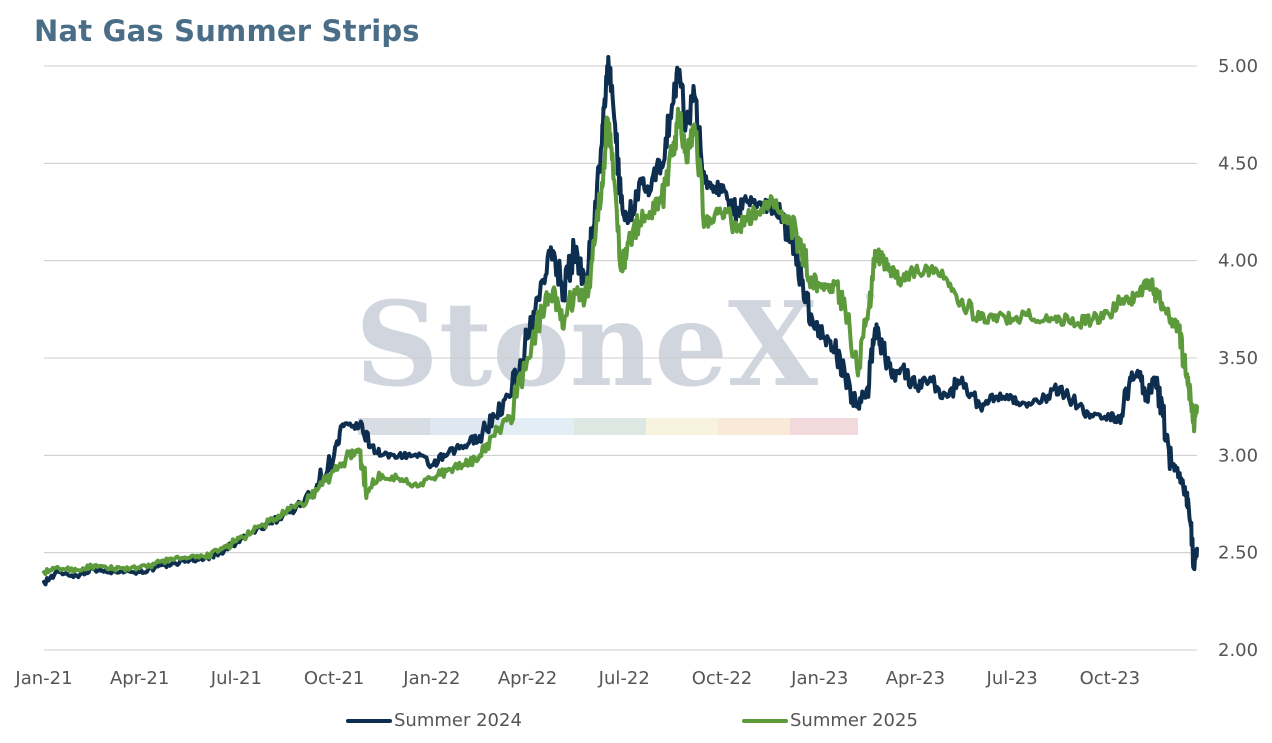 The width and height of the screenshot is (1272, 743). What do you see at coordinates (1238, 455) in the screenshot?
I see `y-tick-label: 3.00` at bounding box center [1238, 455].